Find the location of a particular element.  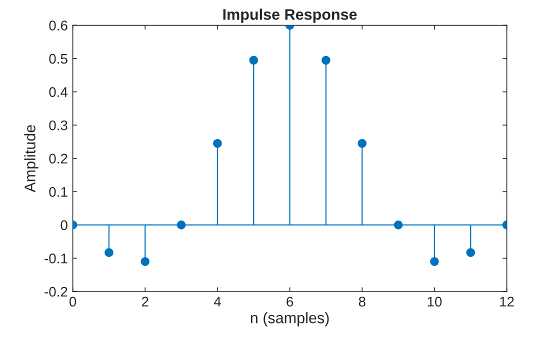

x-tick-label: 6 is located at coordinates (290, 301).